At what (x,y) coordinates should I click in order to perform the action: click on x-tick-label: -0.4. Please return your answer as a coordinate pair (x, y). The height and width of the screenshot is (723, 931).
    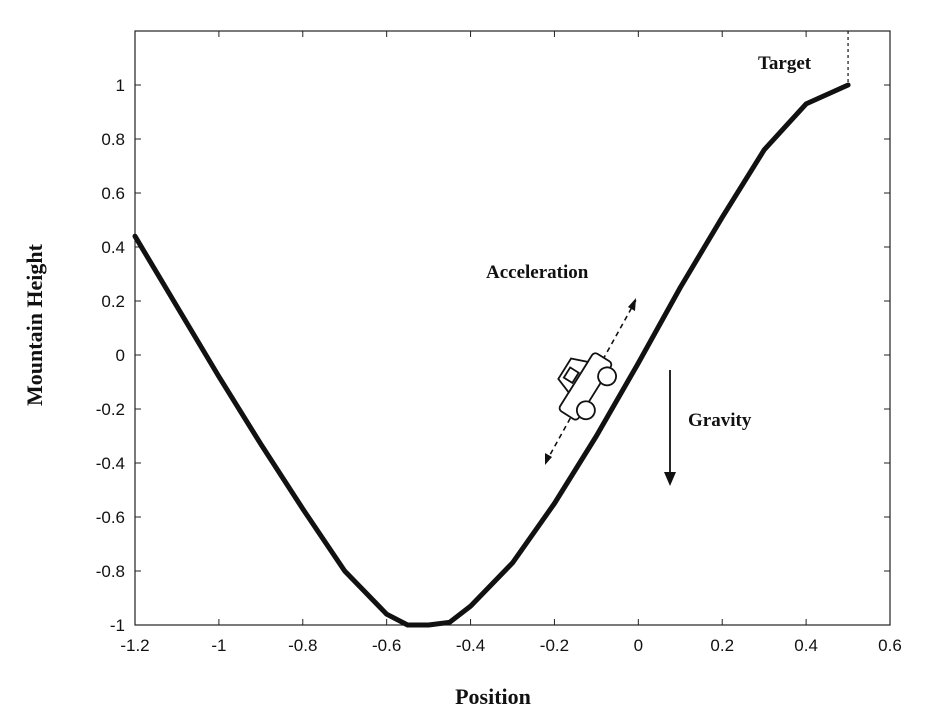
    Looking at the image, I should click on (470, 645).